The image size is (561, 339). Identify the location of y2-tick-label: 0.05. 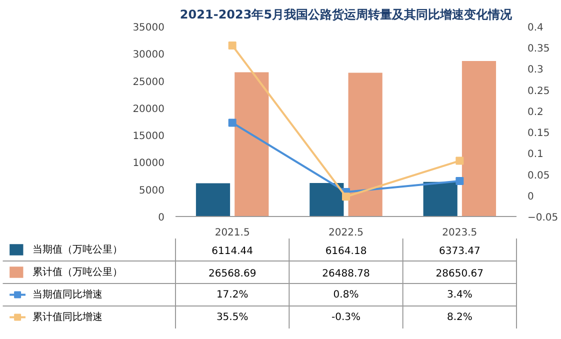
(539, 176).